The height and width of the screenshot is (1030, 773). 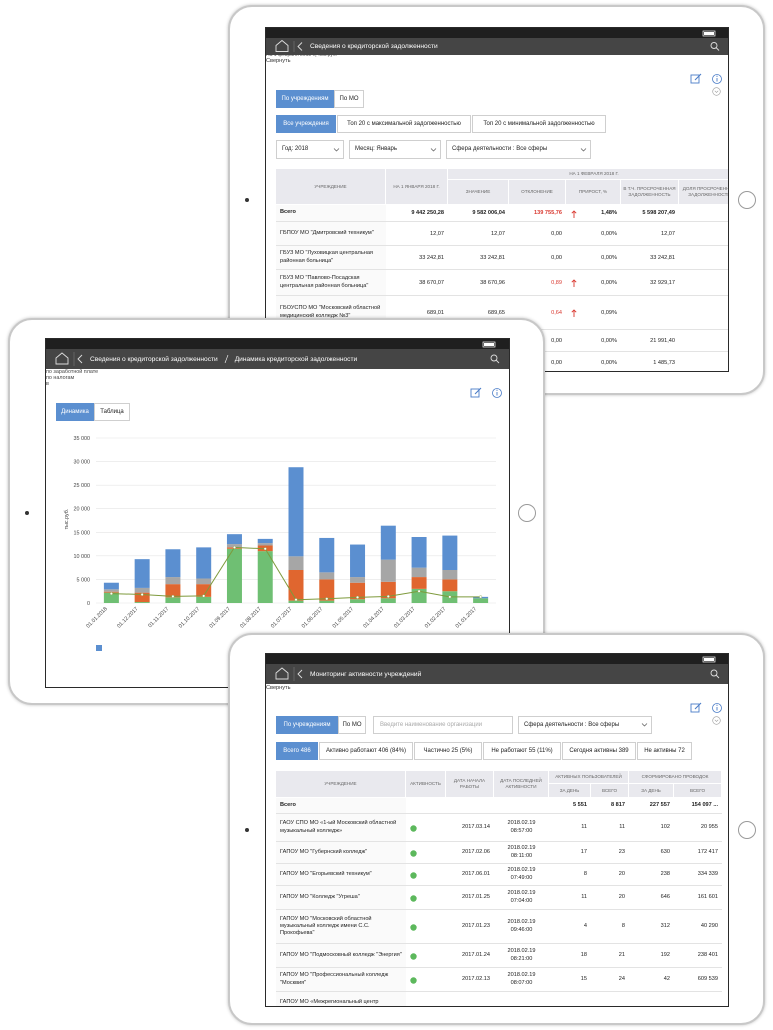 What do you see at coordinates (448, 751) in the screenshot?
I see `filter-chip: Частично 25 (5%)` at bounding box center [448, 751].